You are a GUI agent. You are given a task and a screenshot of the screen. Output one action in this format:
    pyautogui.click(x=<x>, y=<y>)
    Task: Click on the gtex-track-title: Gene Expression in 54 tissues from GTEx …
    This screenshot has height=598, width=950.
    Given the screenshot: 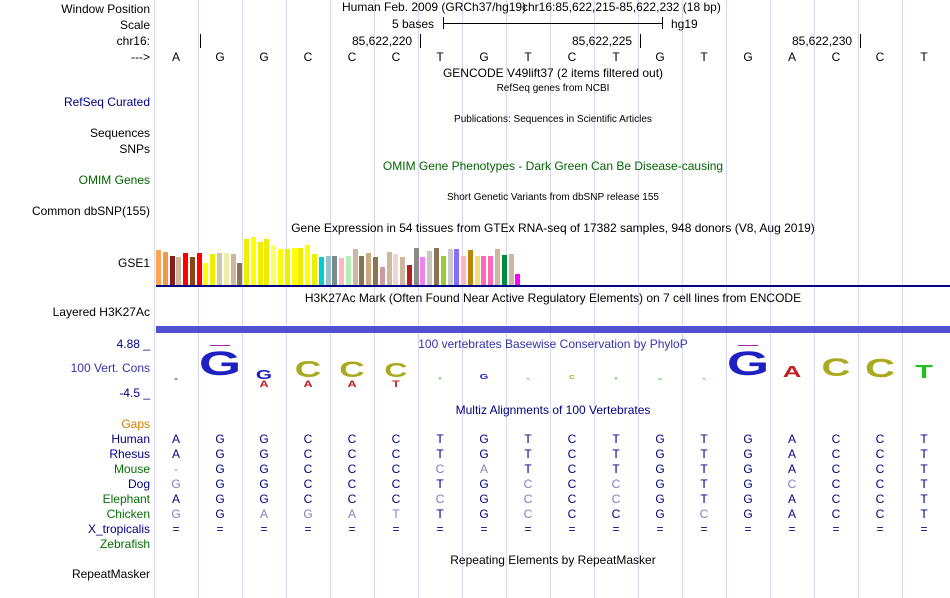 What is the action you would take?
    pyautogui.click(x=553, y=228)
    